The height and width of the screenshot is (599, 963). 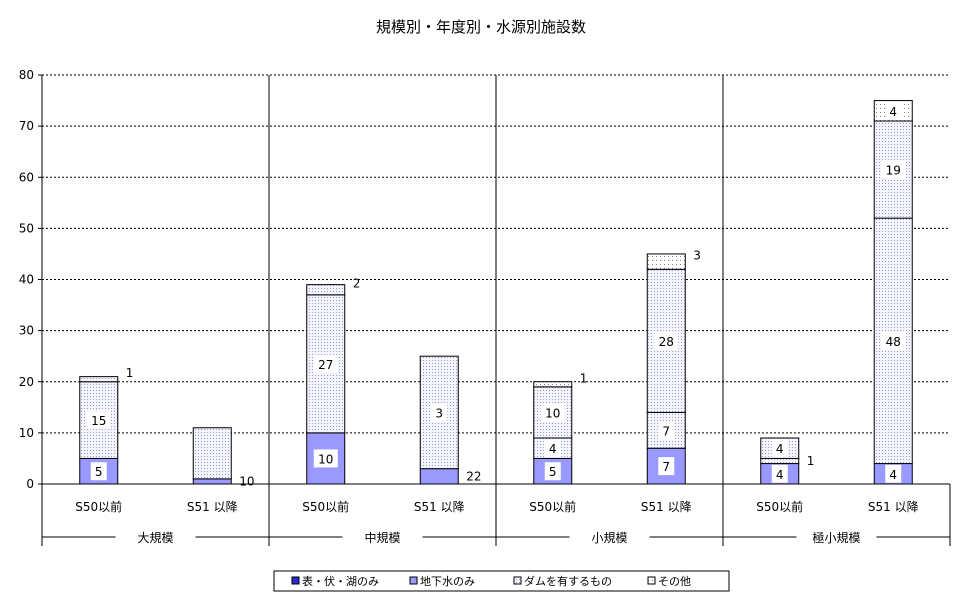 What do you see at coordinates (473, 476) in the screenshot?
I see `data-label: 22` at bounding box center [473, 476].